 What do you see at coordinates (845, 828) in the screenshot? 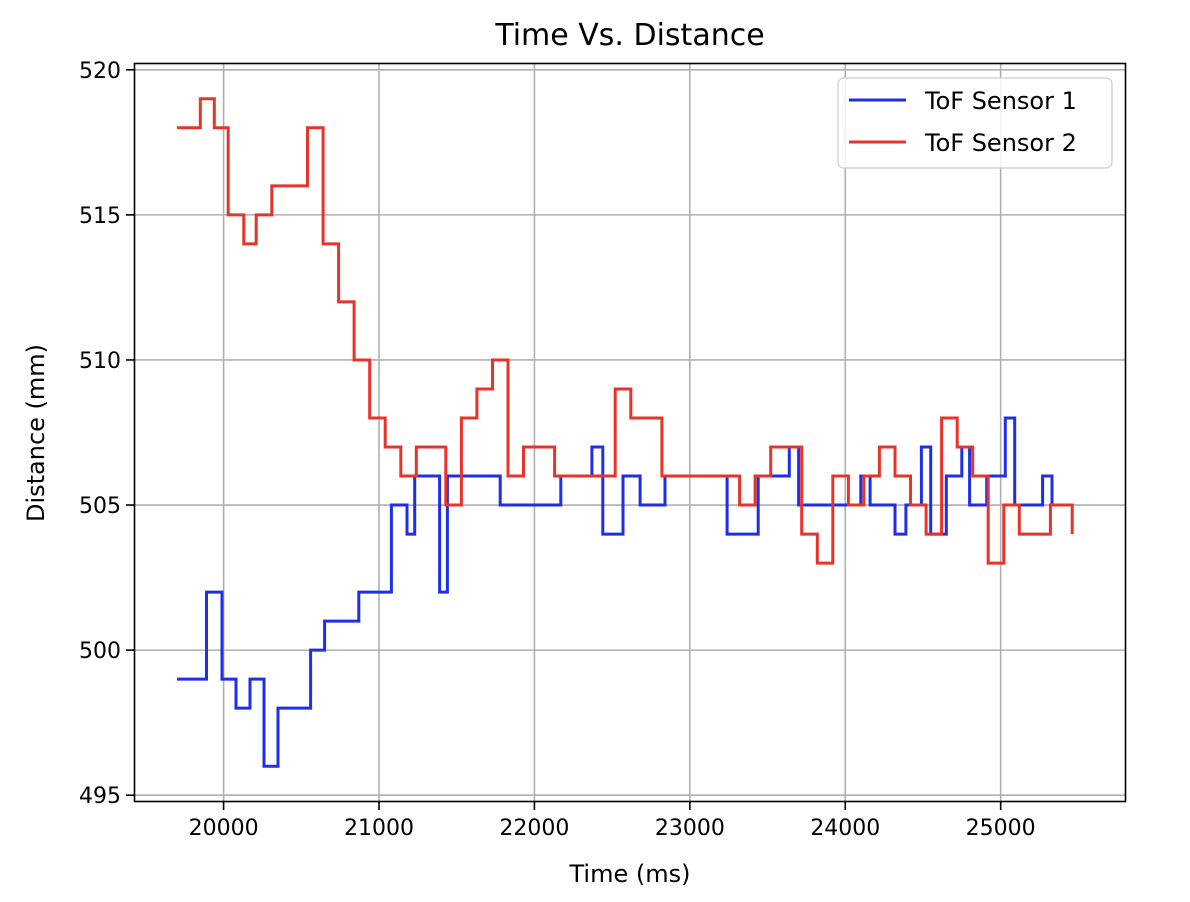
I see `x-tick-label: 24000` at bounding box center [845, 828].